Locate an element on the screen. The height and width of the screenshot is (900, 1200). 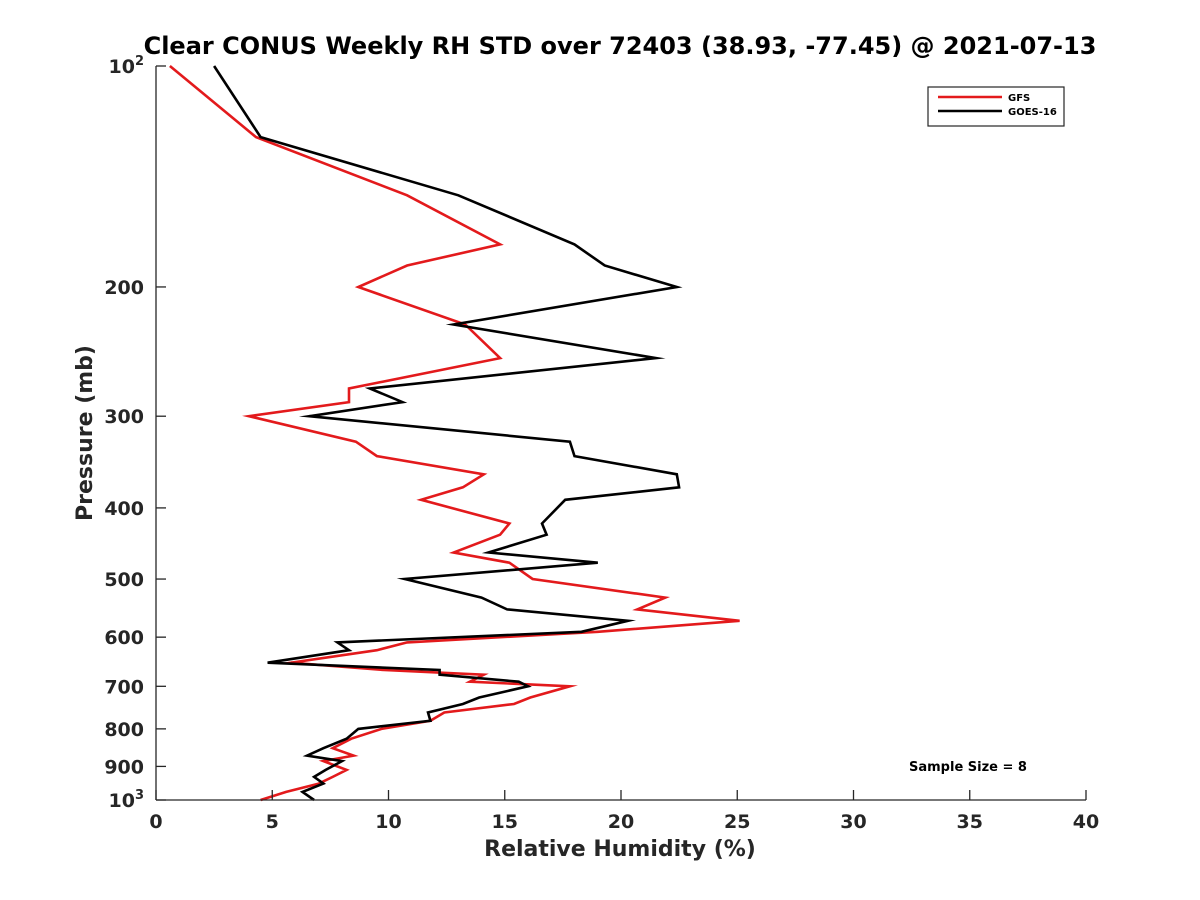
y-tick-label: 500 is located at coordinates (124, 580).